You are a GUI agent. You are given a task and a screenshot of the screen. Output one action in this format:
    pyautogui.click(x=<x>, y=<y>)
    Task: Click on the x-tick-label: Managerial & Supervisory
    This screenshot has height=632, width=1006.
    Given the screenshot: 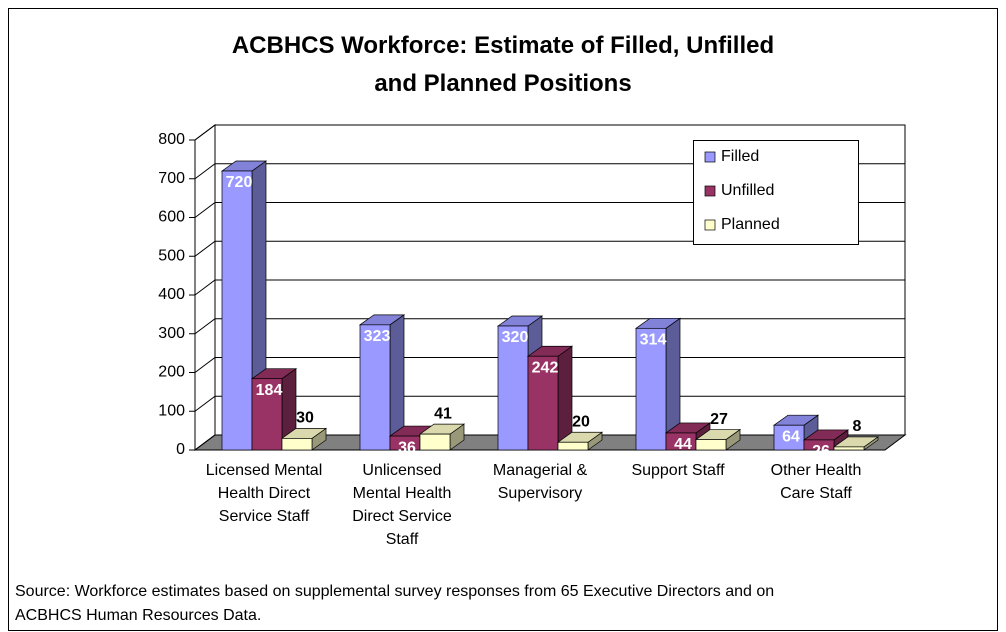 What is the action you would take?
    pyautogui.click(x=540, y=482)
    